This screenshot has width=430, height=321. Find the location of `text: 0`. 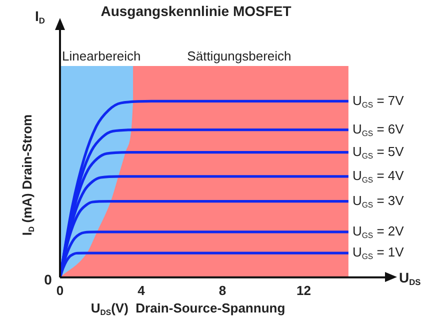

text: 0 is located at coordinates (48, 279).